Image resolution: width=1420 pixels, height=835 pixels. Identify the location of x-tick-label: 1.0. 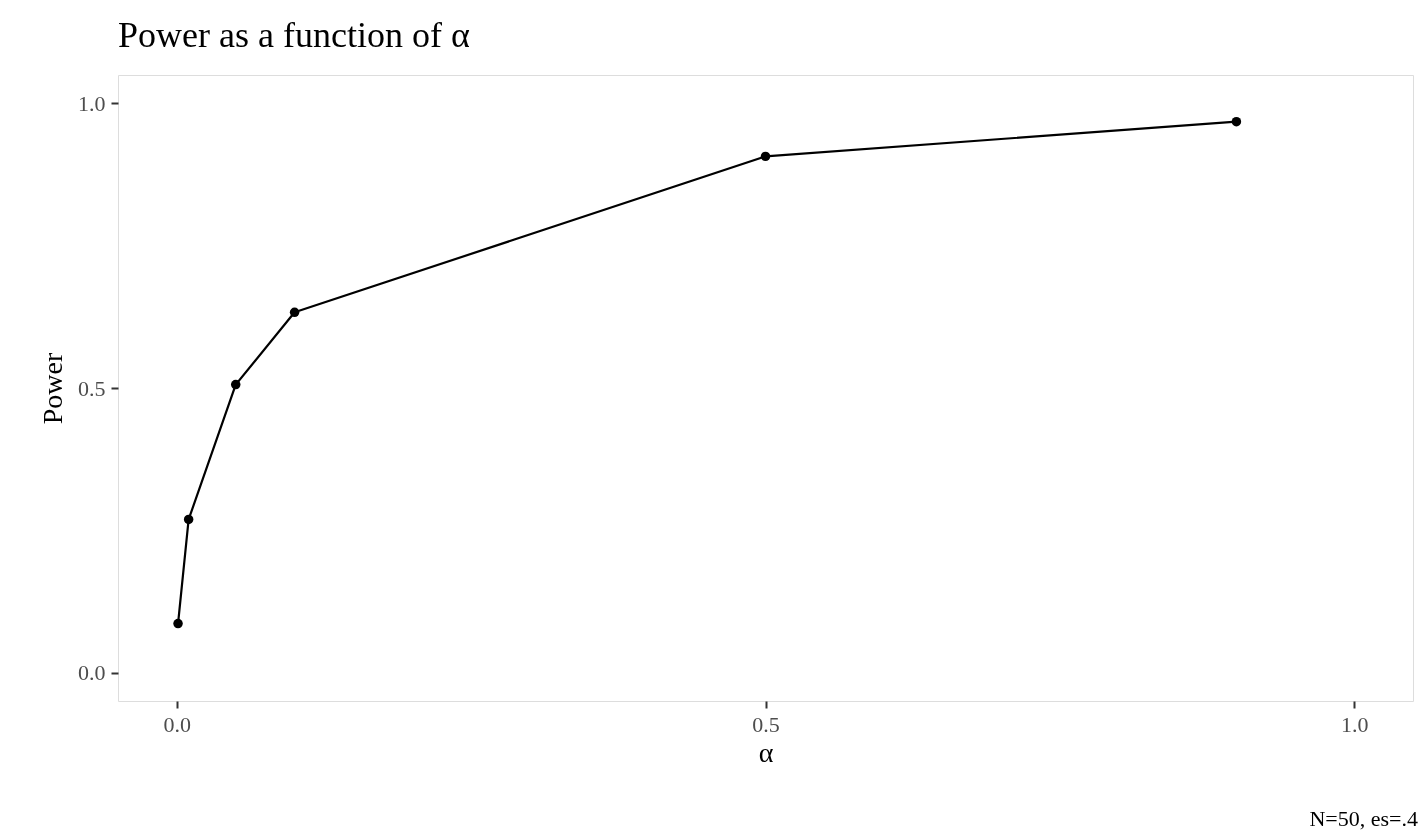
(1354, 724).